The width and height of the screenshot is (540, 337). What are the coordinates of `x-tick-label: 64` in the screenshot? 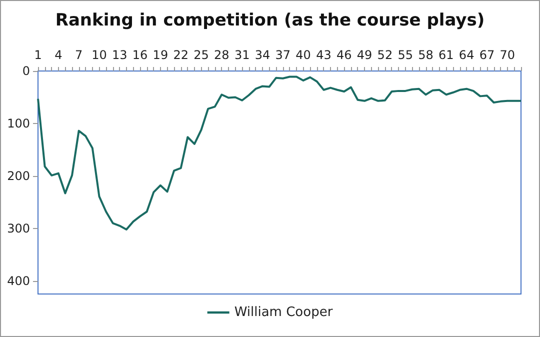 It's located at (466, 55).